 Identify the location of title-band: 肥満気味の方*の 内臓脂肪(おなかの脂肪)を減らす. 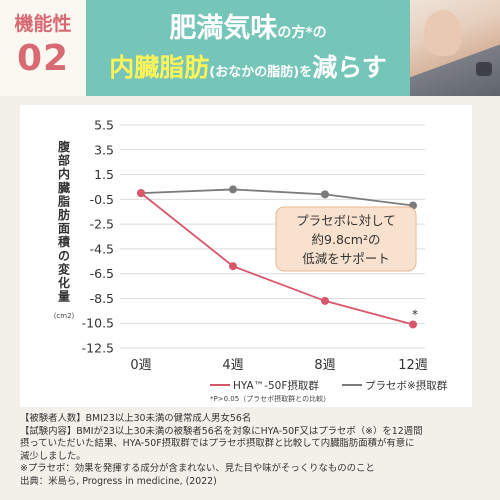
(248, 48).